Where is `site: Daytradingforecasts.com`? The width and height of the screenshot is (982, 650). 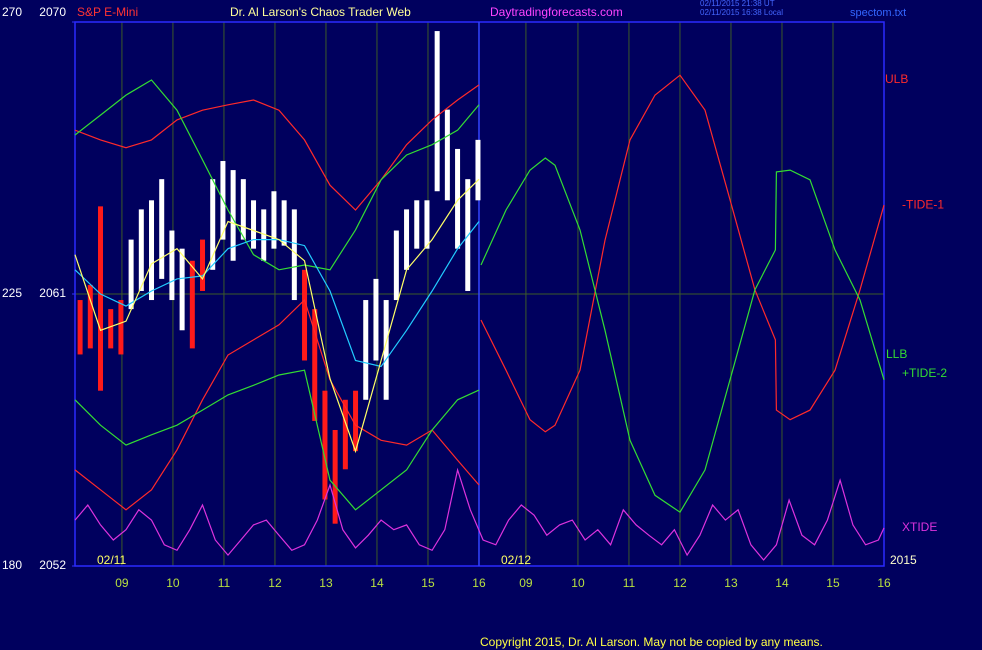 site: Daytradingforecasts.com is located at coordinates (556, 12).